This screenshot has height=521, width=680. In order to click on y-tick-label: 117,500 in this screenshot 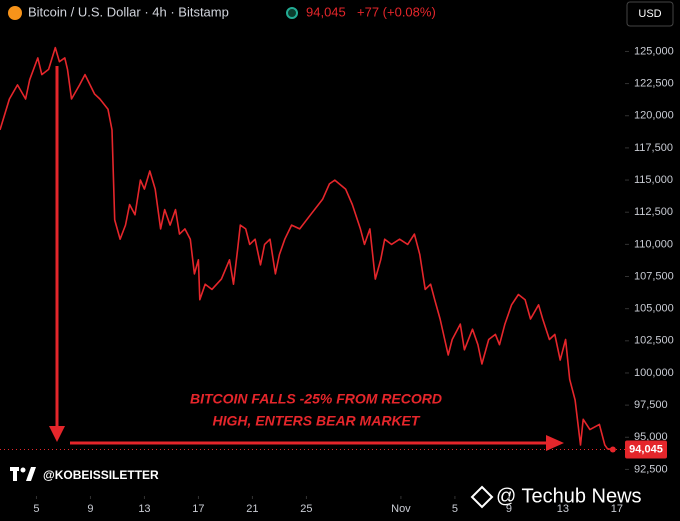, I will do `click(653, 148)`.